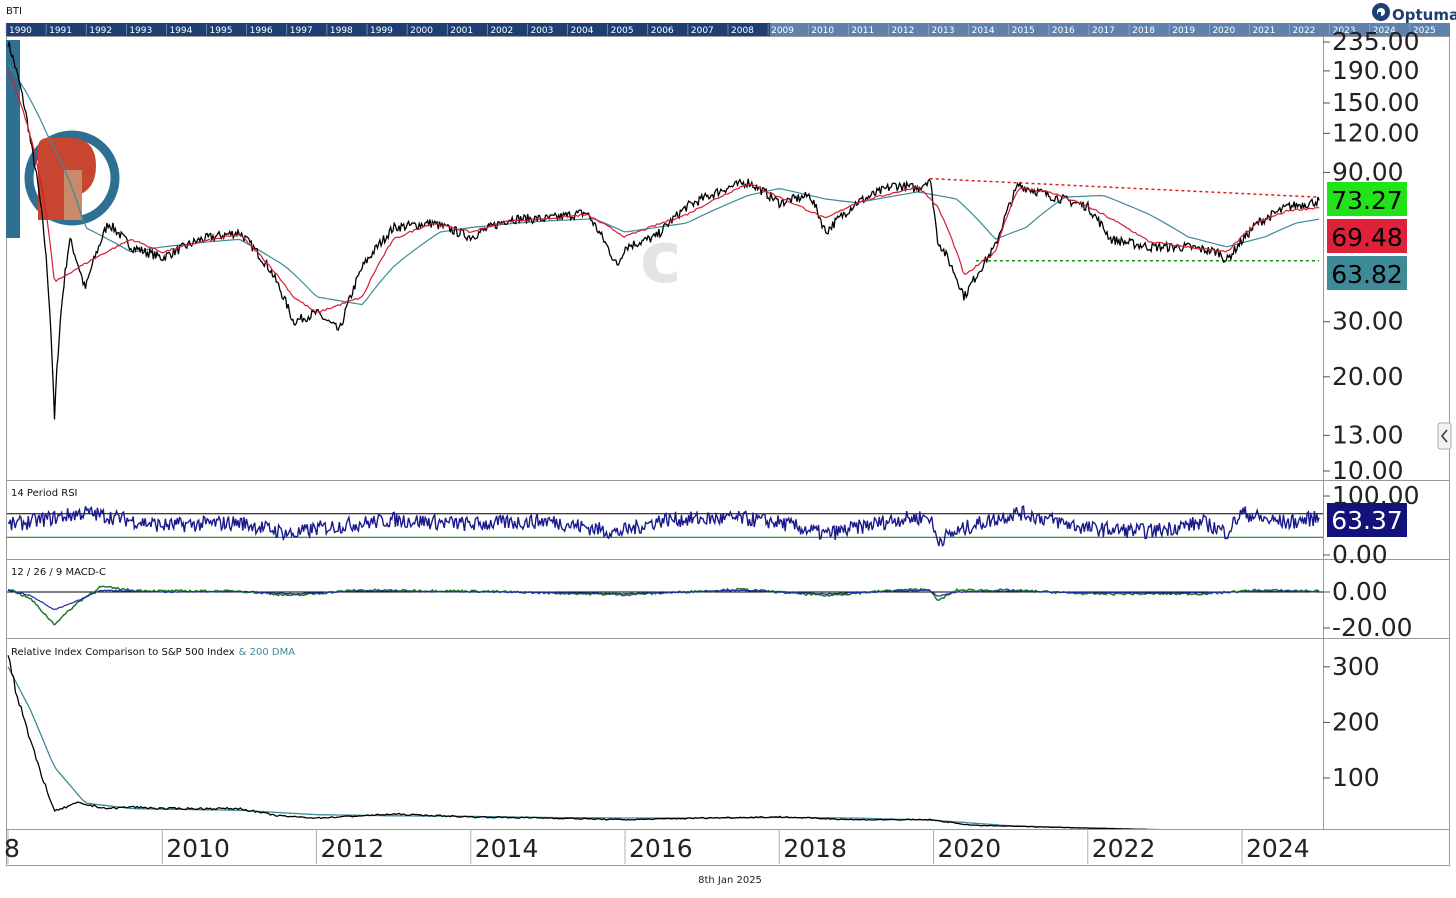 The height and width of the screenshot is (898, 1456). Describe the element at coordinates (1124, 848) in the screenshot. I see `x-tick-label: 2022` at that location.